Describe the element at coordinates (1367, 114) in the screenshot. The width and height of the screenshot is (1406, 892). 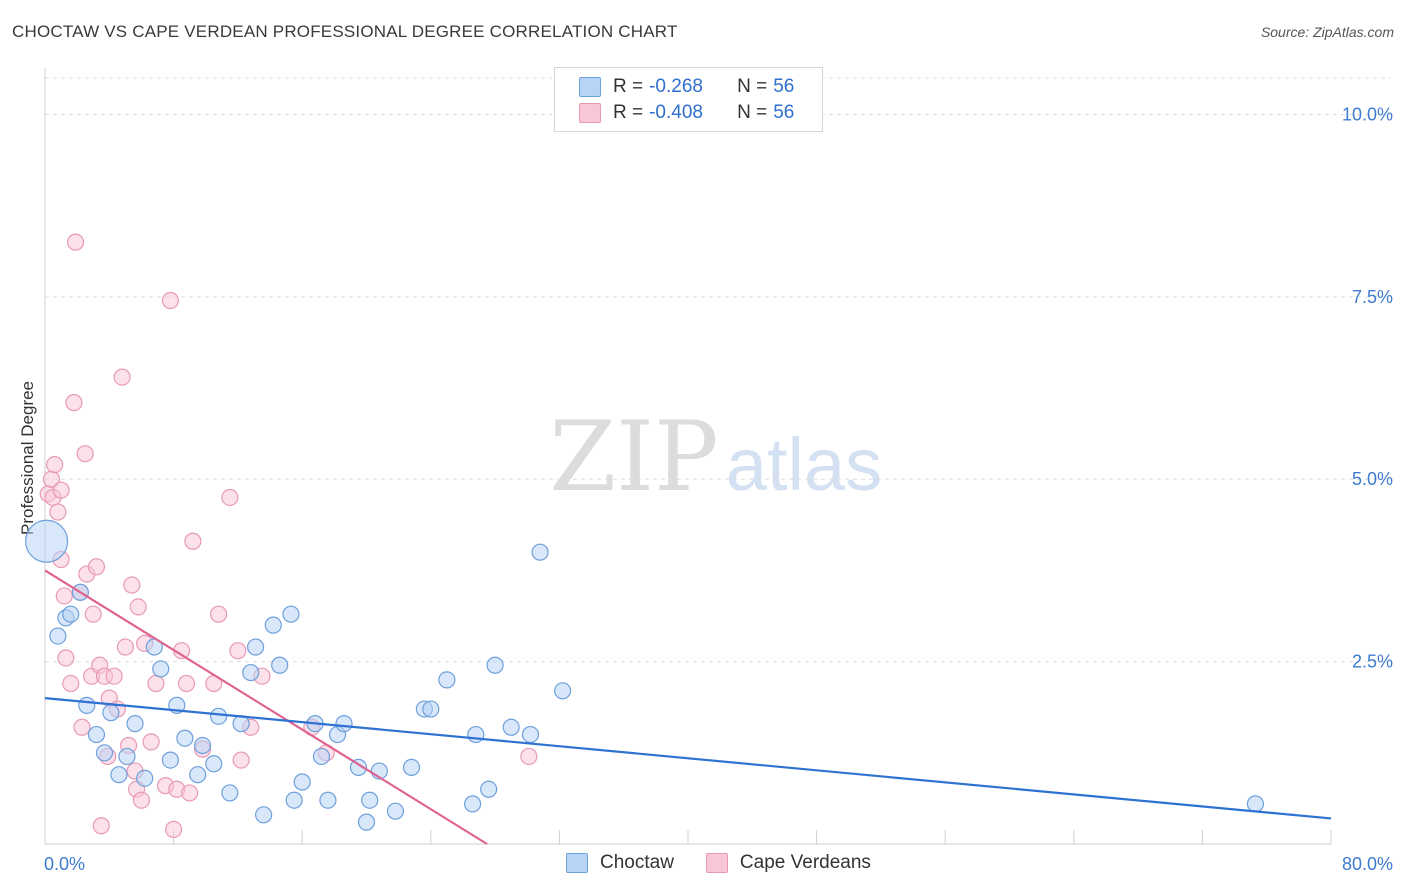
I see `y-tick-label: 10.0%` at that location.